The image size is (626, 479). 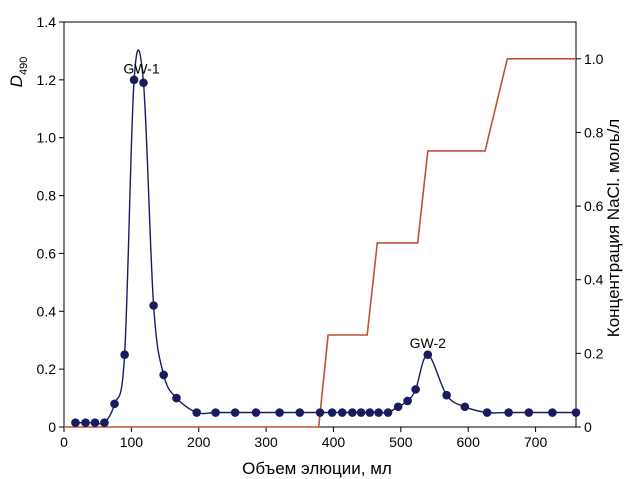 I want to click on y2-tick-label: 0.4, so click(x=594, y=280).